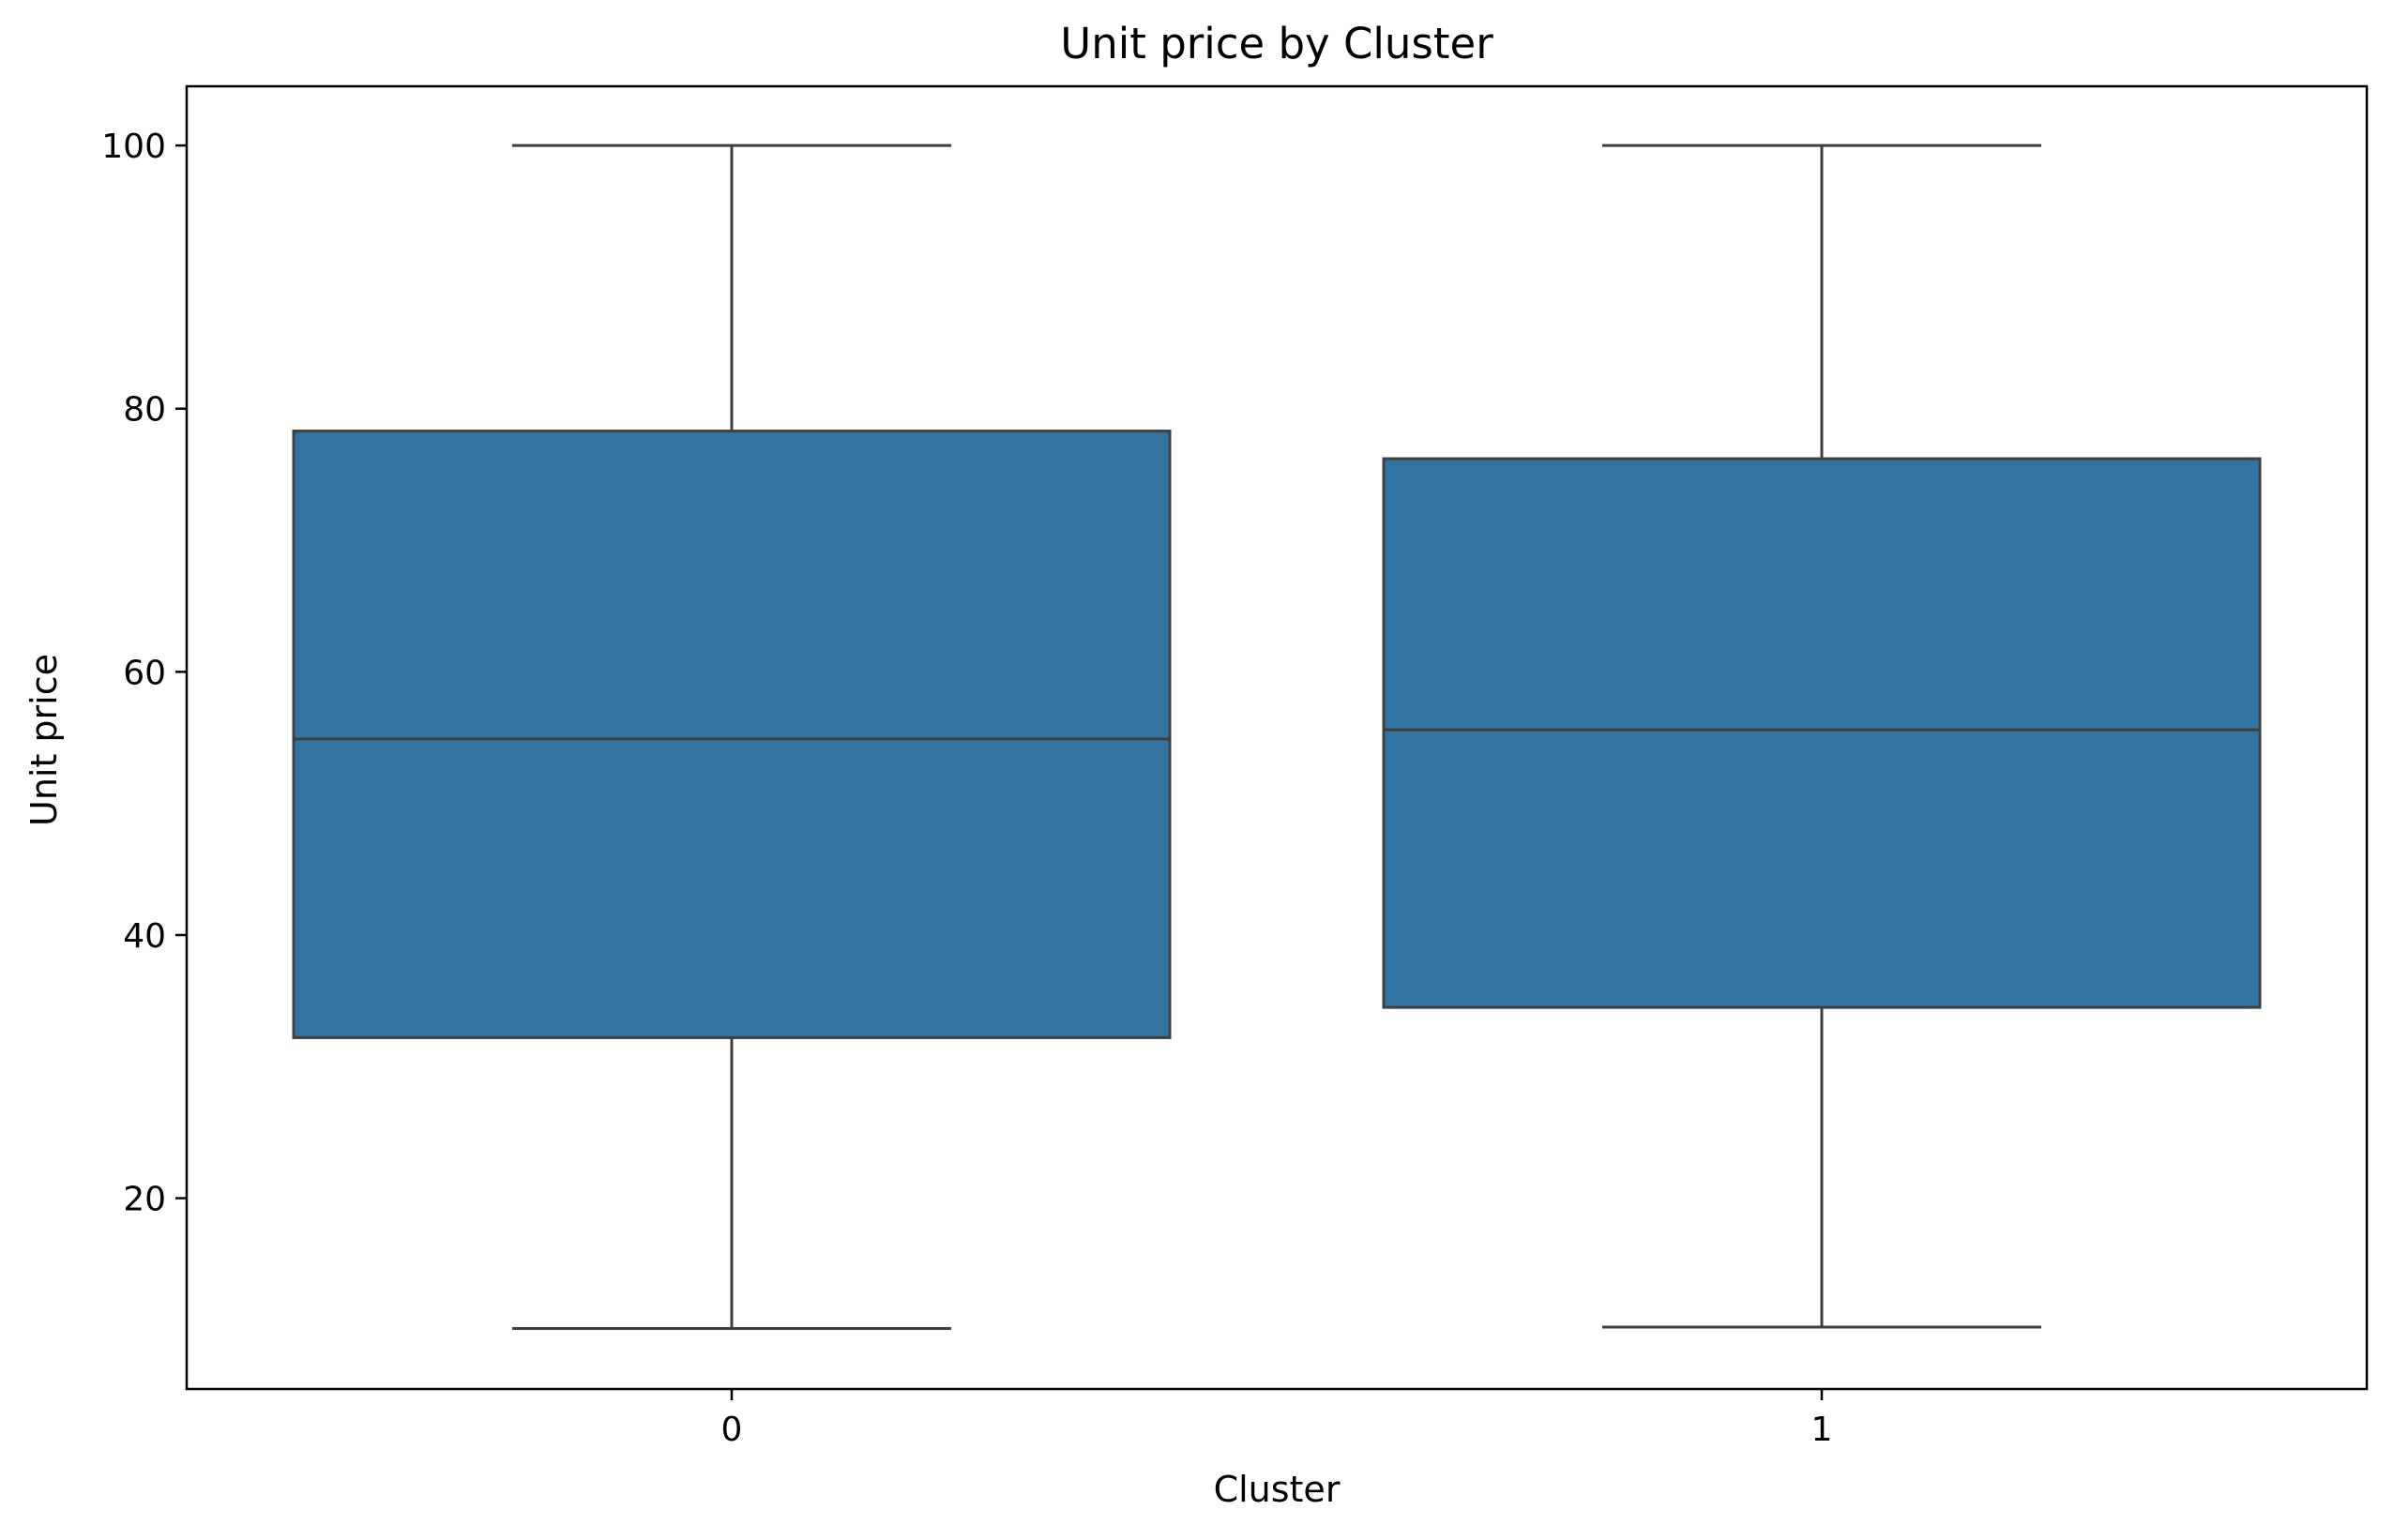 This screenshot has height=1540, width=2394. What do you see at coordinates (144, 410) in the screenshot?
I see `y-tick-label: 80` at bounding box center [144, 410].